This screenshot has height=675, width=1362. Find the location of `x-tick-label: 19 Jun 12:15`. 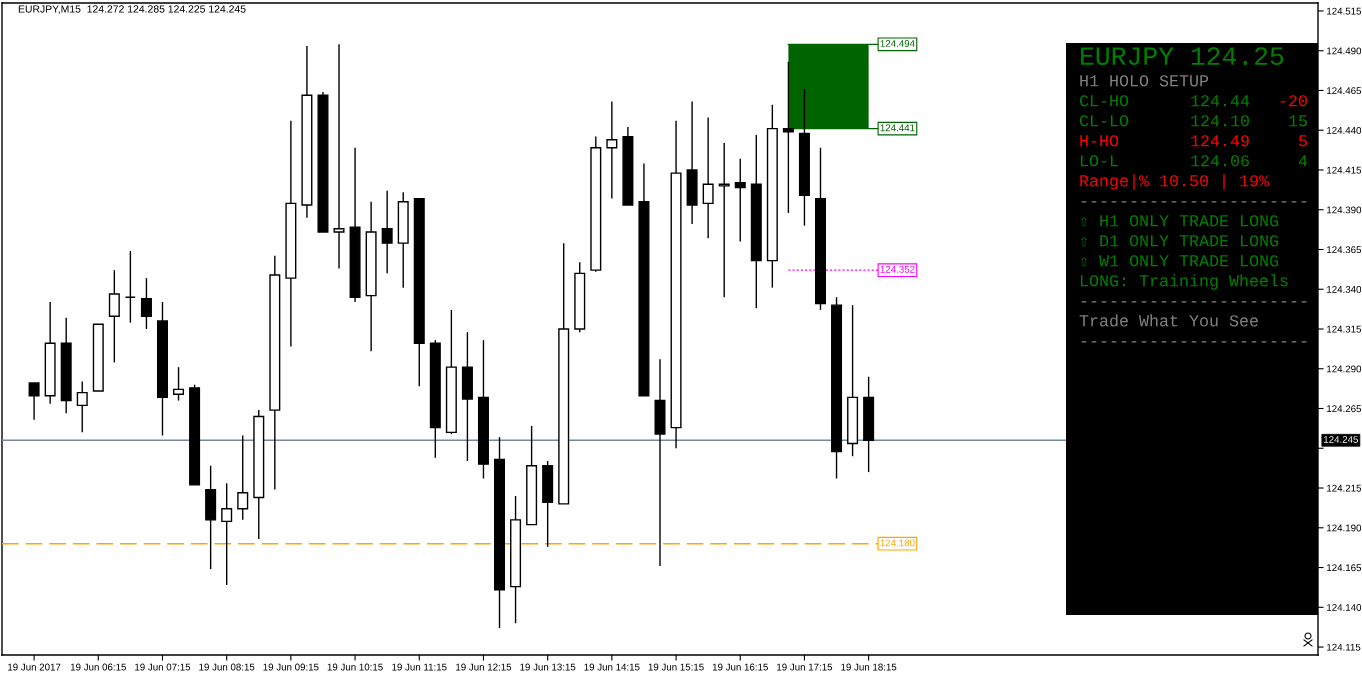

x-tick-label: 19 Jun 12:15 is located at coordinates (484, 667).